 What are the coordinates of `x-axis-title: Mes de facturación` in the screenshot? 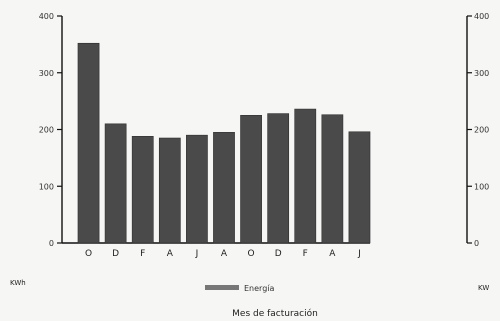 It's located at (275, 313).